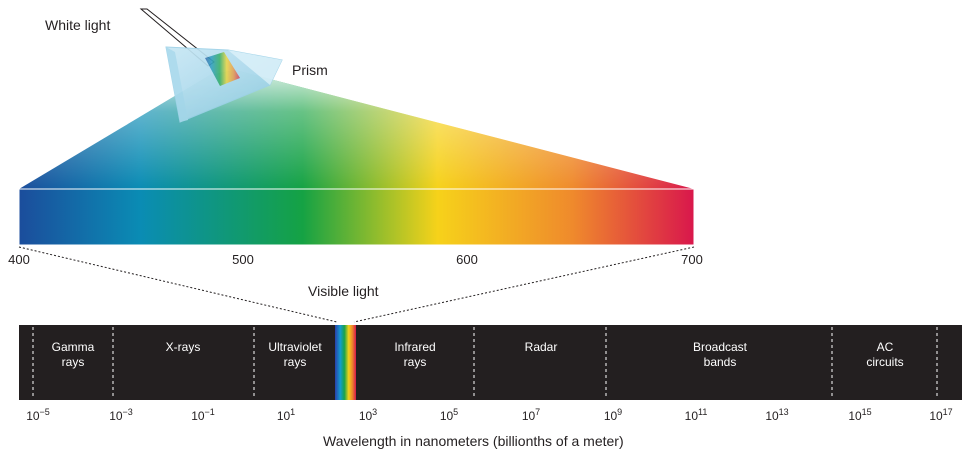 Image resolution: width=962 pixels, height=459 pixels. What do you see at coordinates (884, 362) in the screenshot?
I see `band-label-line2: circuits` at bounding box center [884, 362].